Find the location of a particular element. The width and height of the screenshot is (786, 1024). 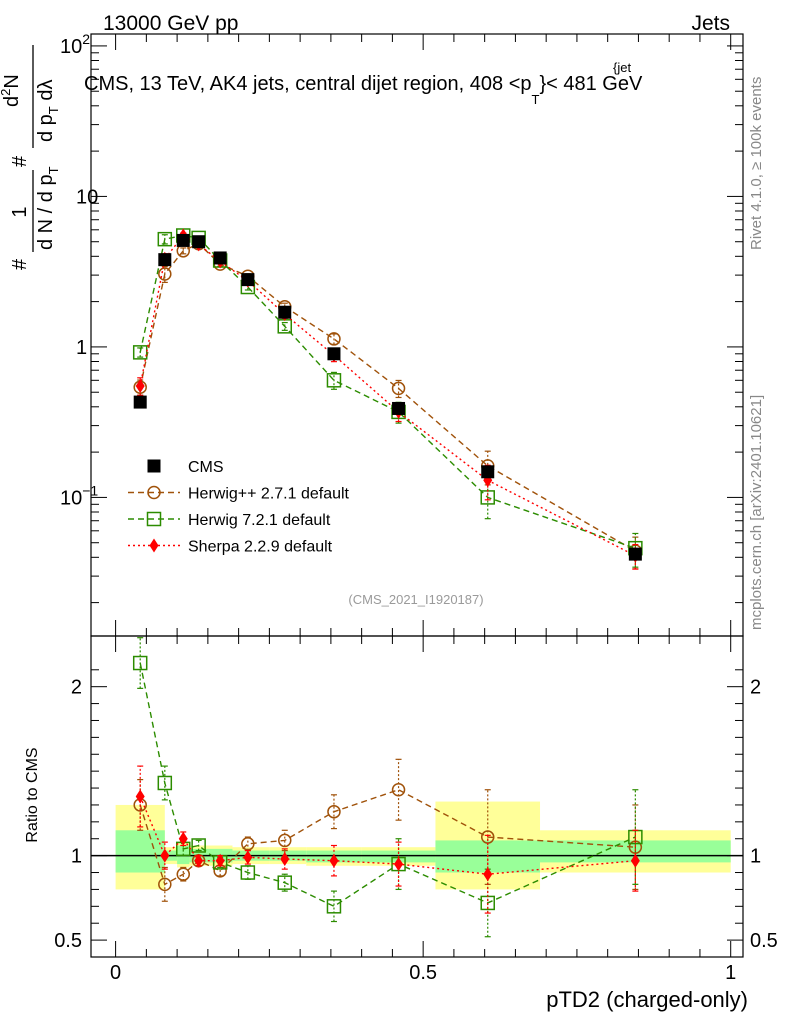

legend-label-sherpa: Sherpa 2.2.9 default is located at coordinates (260, 547).